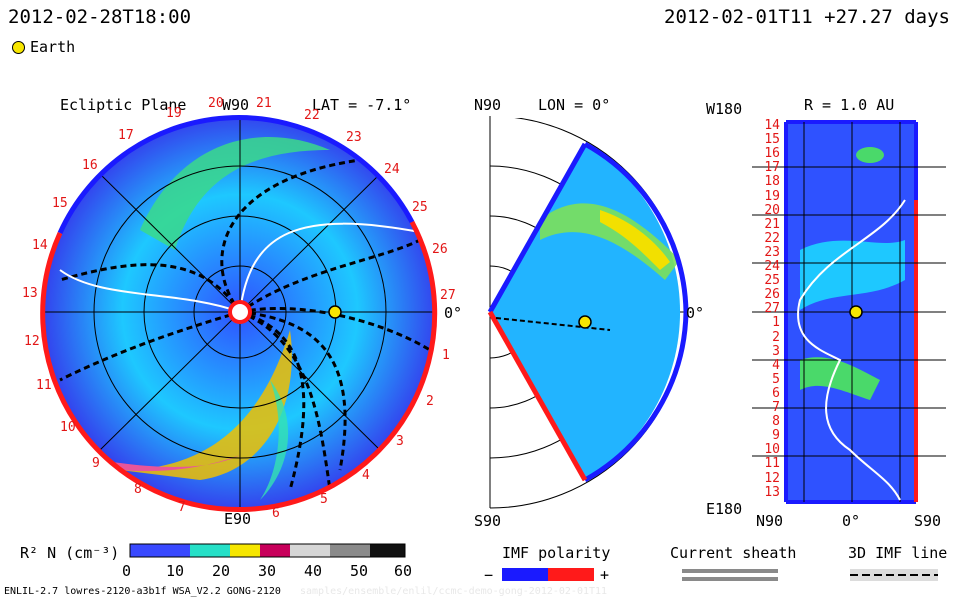 This screenshot has height=600, width=960. I want to click on earth-legend: Earth, so click(43, 47).